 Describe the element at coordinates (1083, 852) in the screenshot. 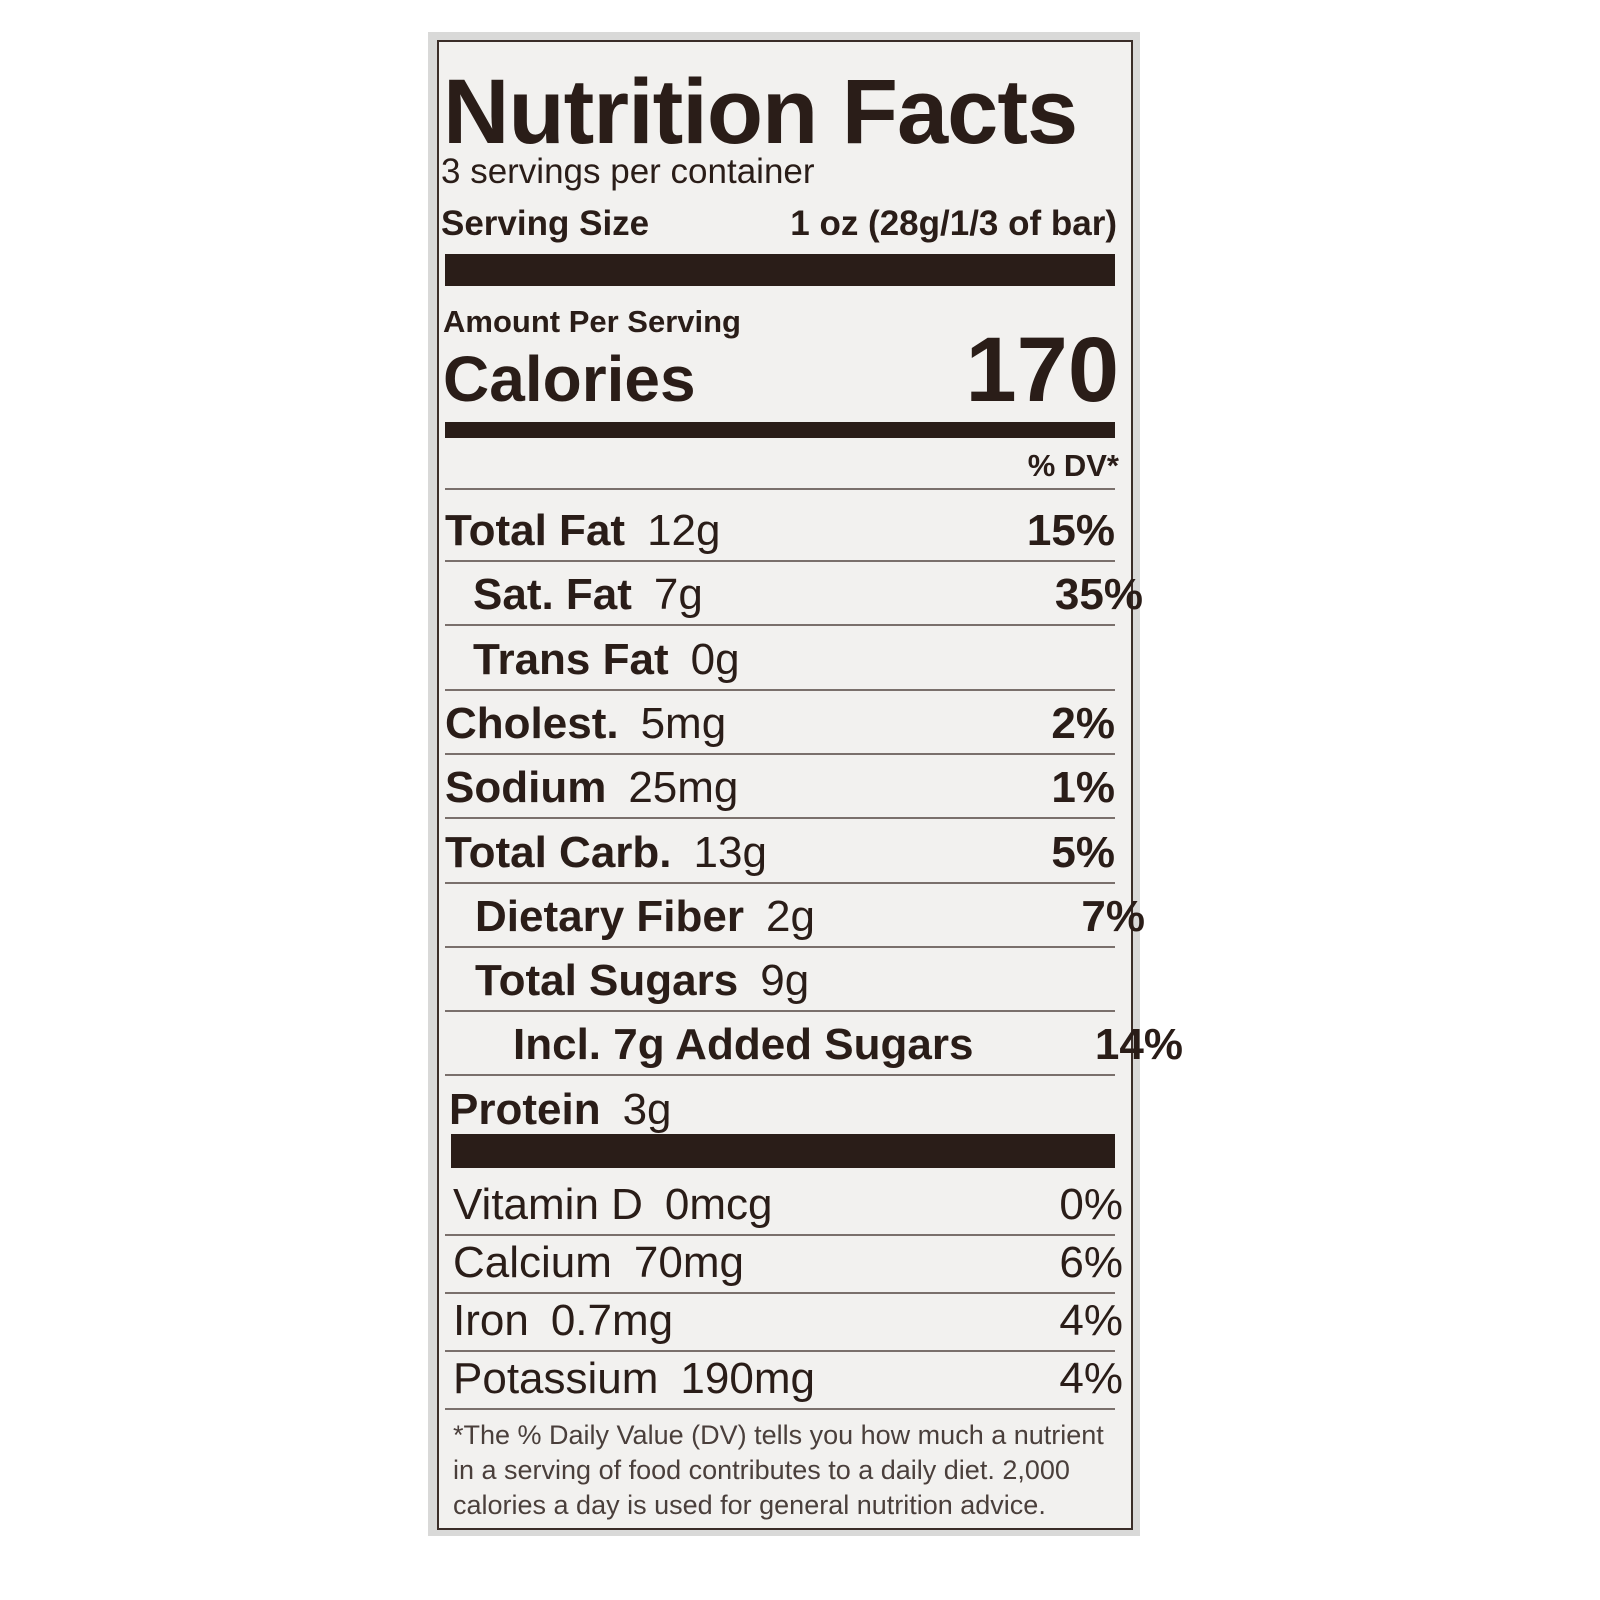

I see `daily-value: 5%` at that location.